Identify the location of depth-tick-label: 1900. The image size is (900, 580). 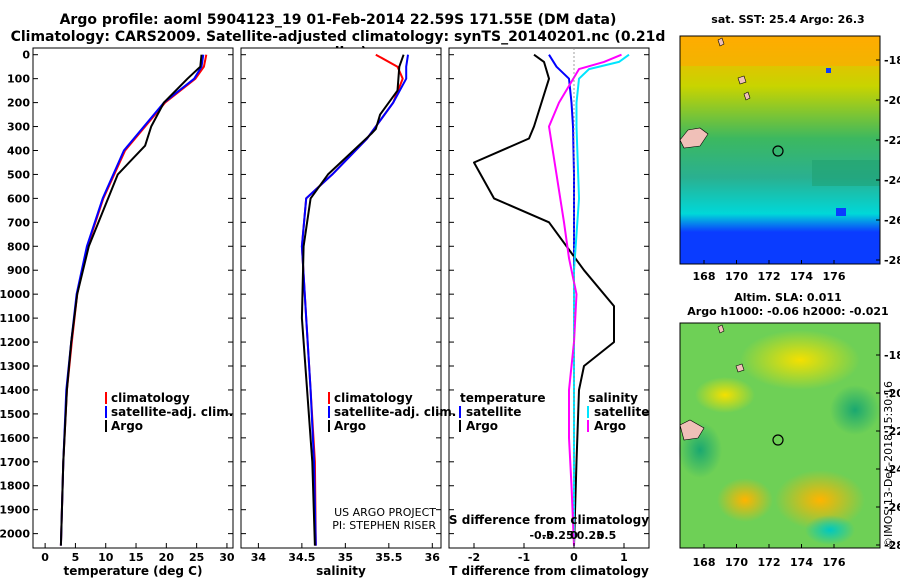
(15, 510).